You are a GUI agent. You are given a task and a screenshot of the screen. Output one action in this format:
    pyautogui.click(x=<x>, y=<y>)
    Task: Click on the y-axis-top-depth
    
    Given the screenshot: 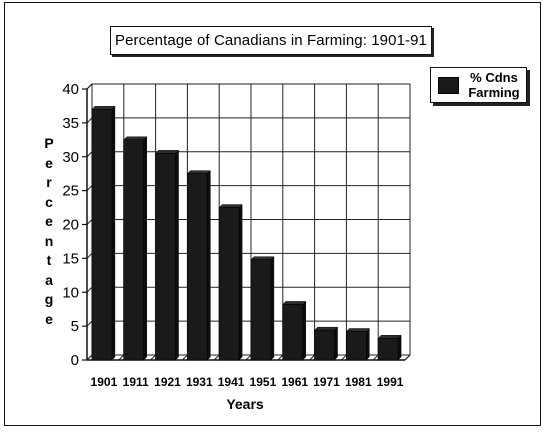 What is the action you would take?
    pyautogui.click(x=89, y=86)
    